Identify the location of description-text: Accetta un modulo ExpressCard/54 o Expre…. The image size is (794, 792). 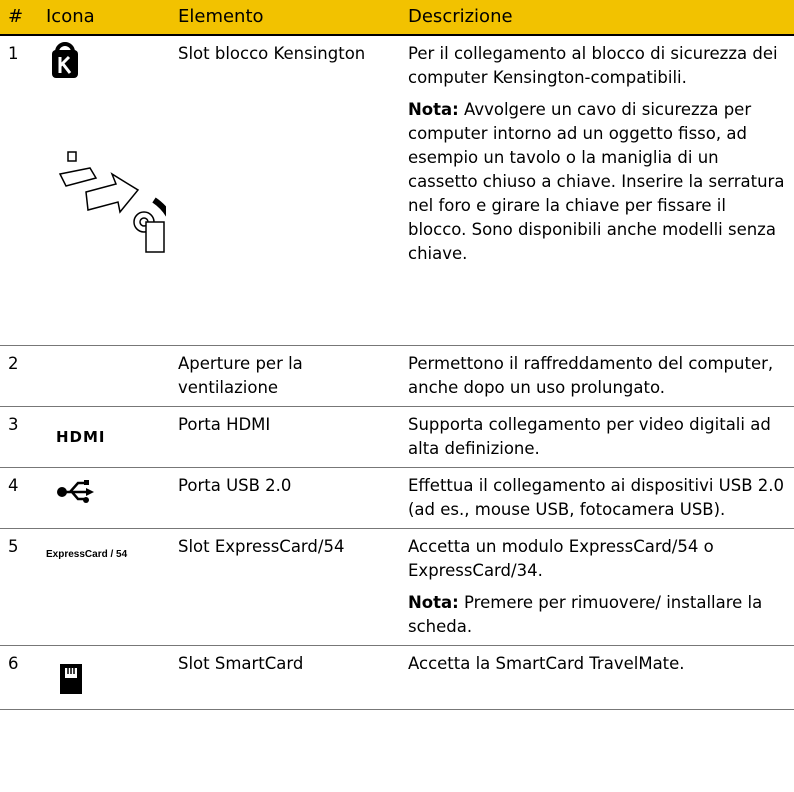
(561, 558).